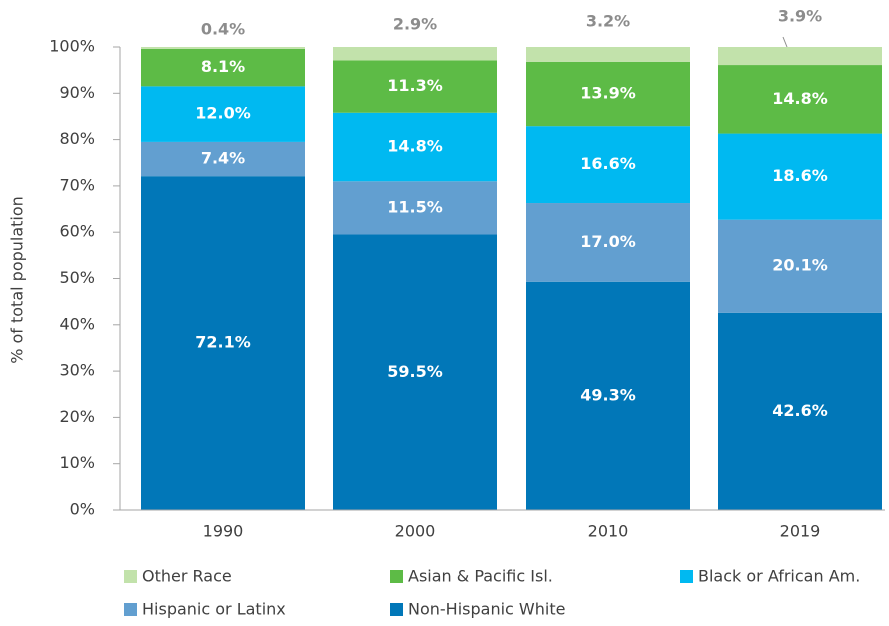 This screenshot has width=889, height=626. What do you see at coordinates (72, 46) in the screenshot?
I see `y-tick-label: 100%` at bounding box center [72, 46].